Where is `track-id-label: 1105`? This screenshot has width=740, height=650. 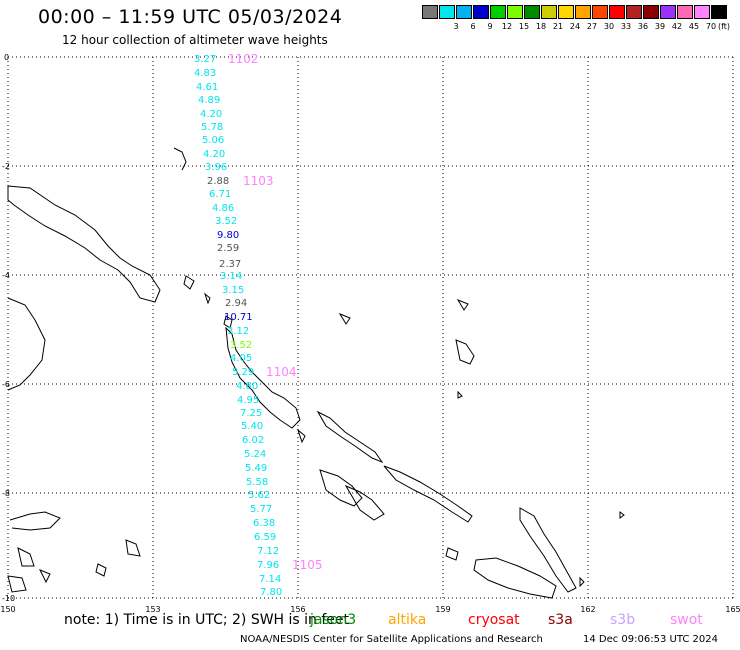 track-id-label: 1105 is located at coordinates (307, 565).